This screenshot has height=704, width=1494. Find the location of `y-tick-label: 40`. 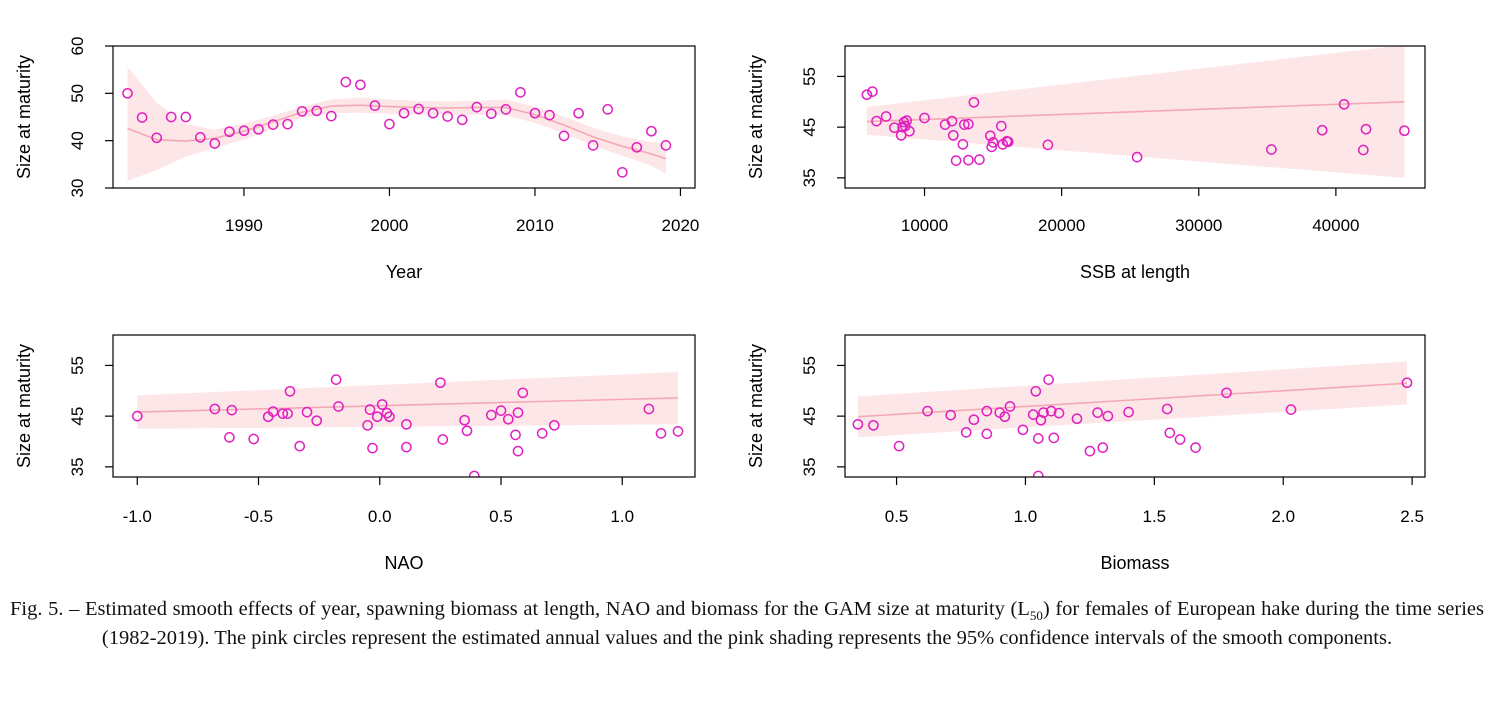

y-tick-label: 40 is located at coordinates (77, 140).